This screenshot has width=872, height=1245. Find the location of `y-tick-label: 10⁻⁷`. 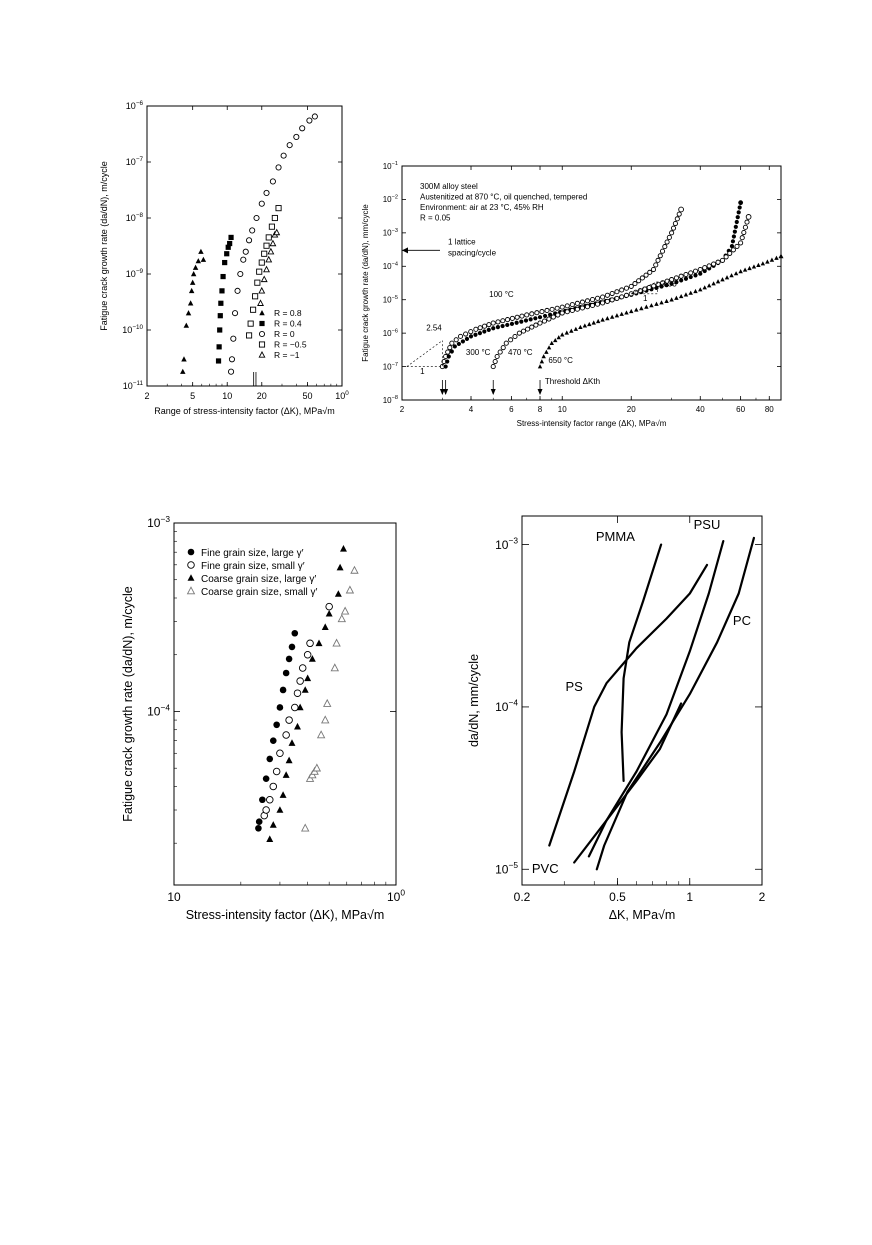

y-tick-label: 10⁻⁷ is located at coordinates (135, 161).